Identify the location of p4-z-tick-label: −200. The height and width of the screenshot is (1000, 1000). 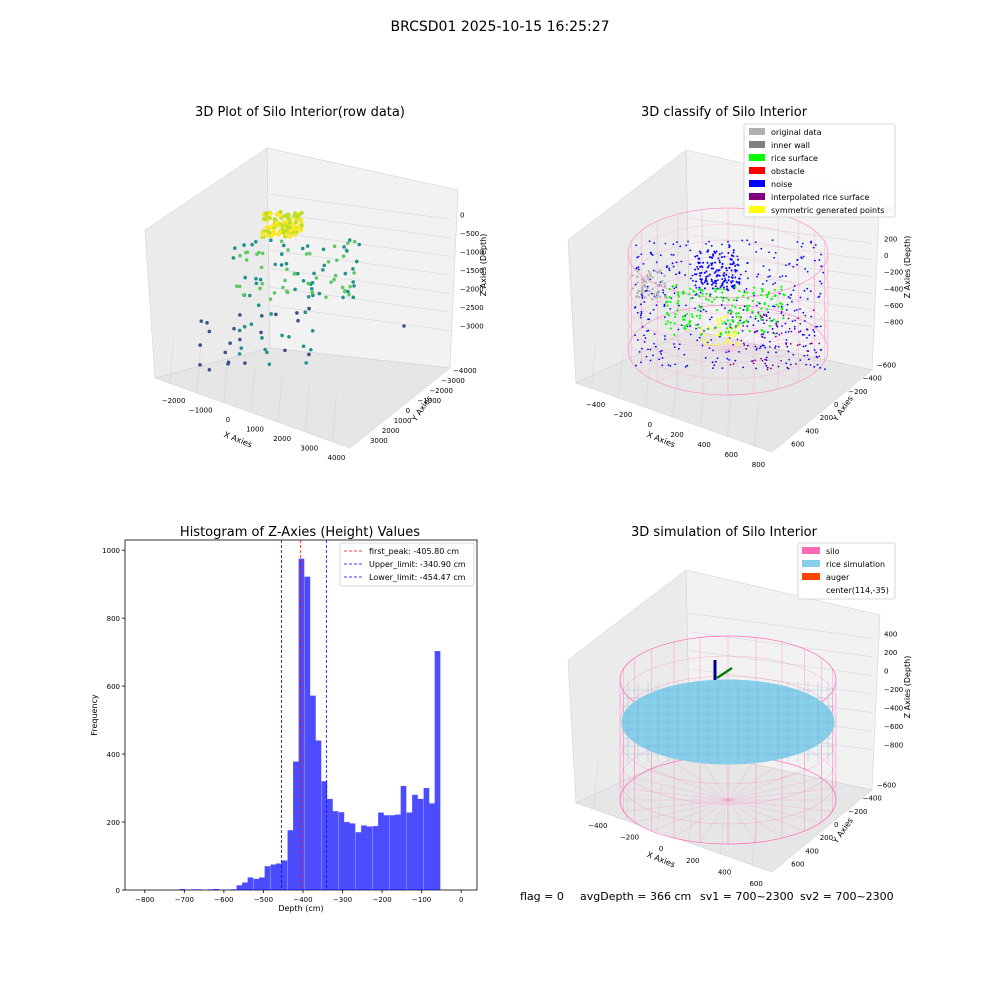
(893, 690).